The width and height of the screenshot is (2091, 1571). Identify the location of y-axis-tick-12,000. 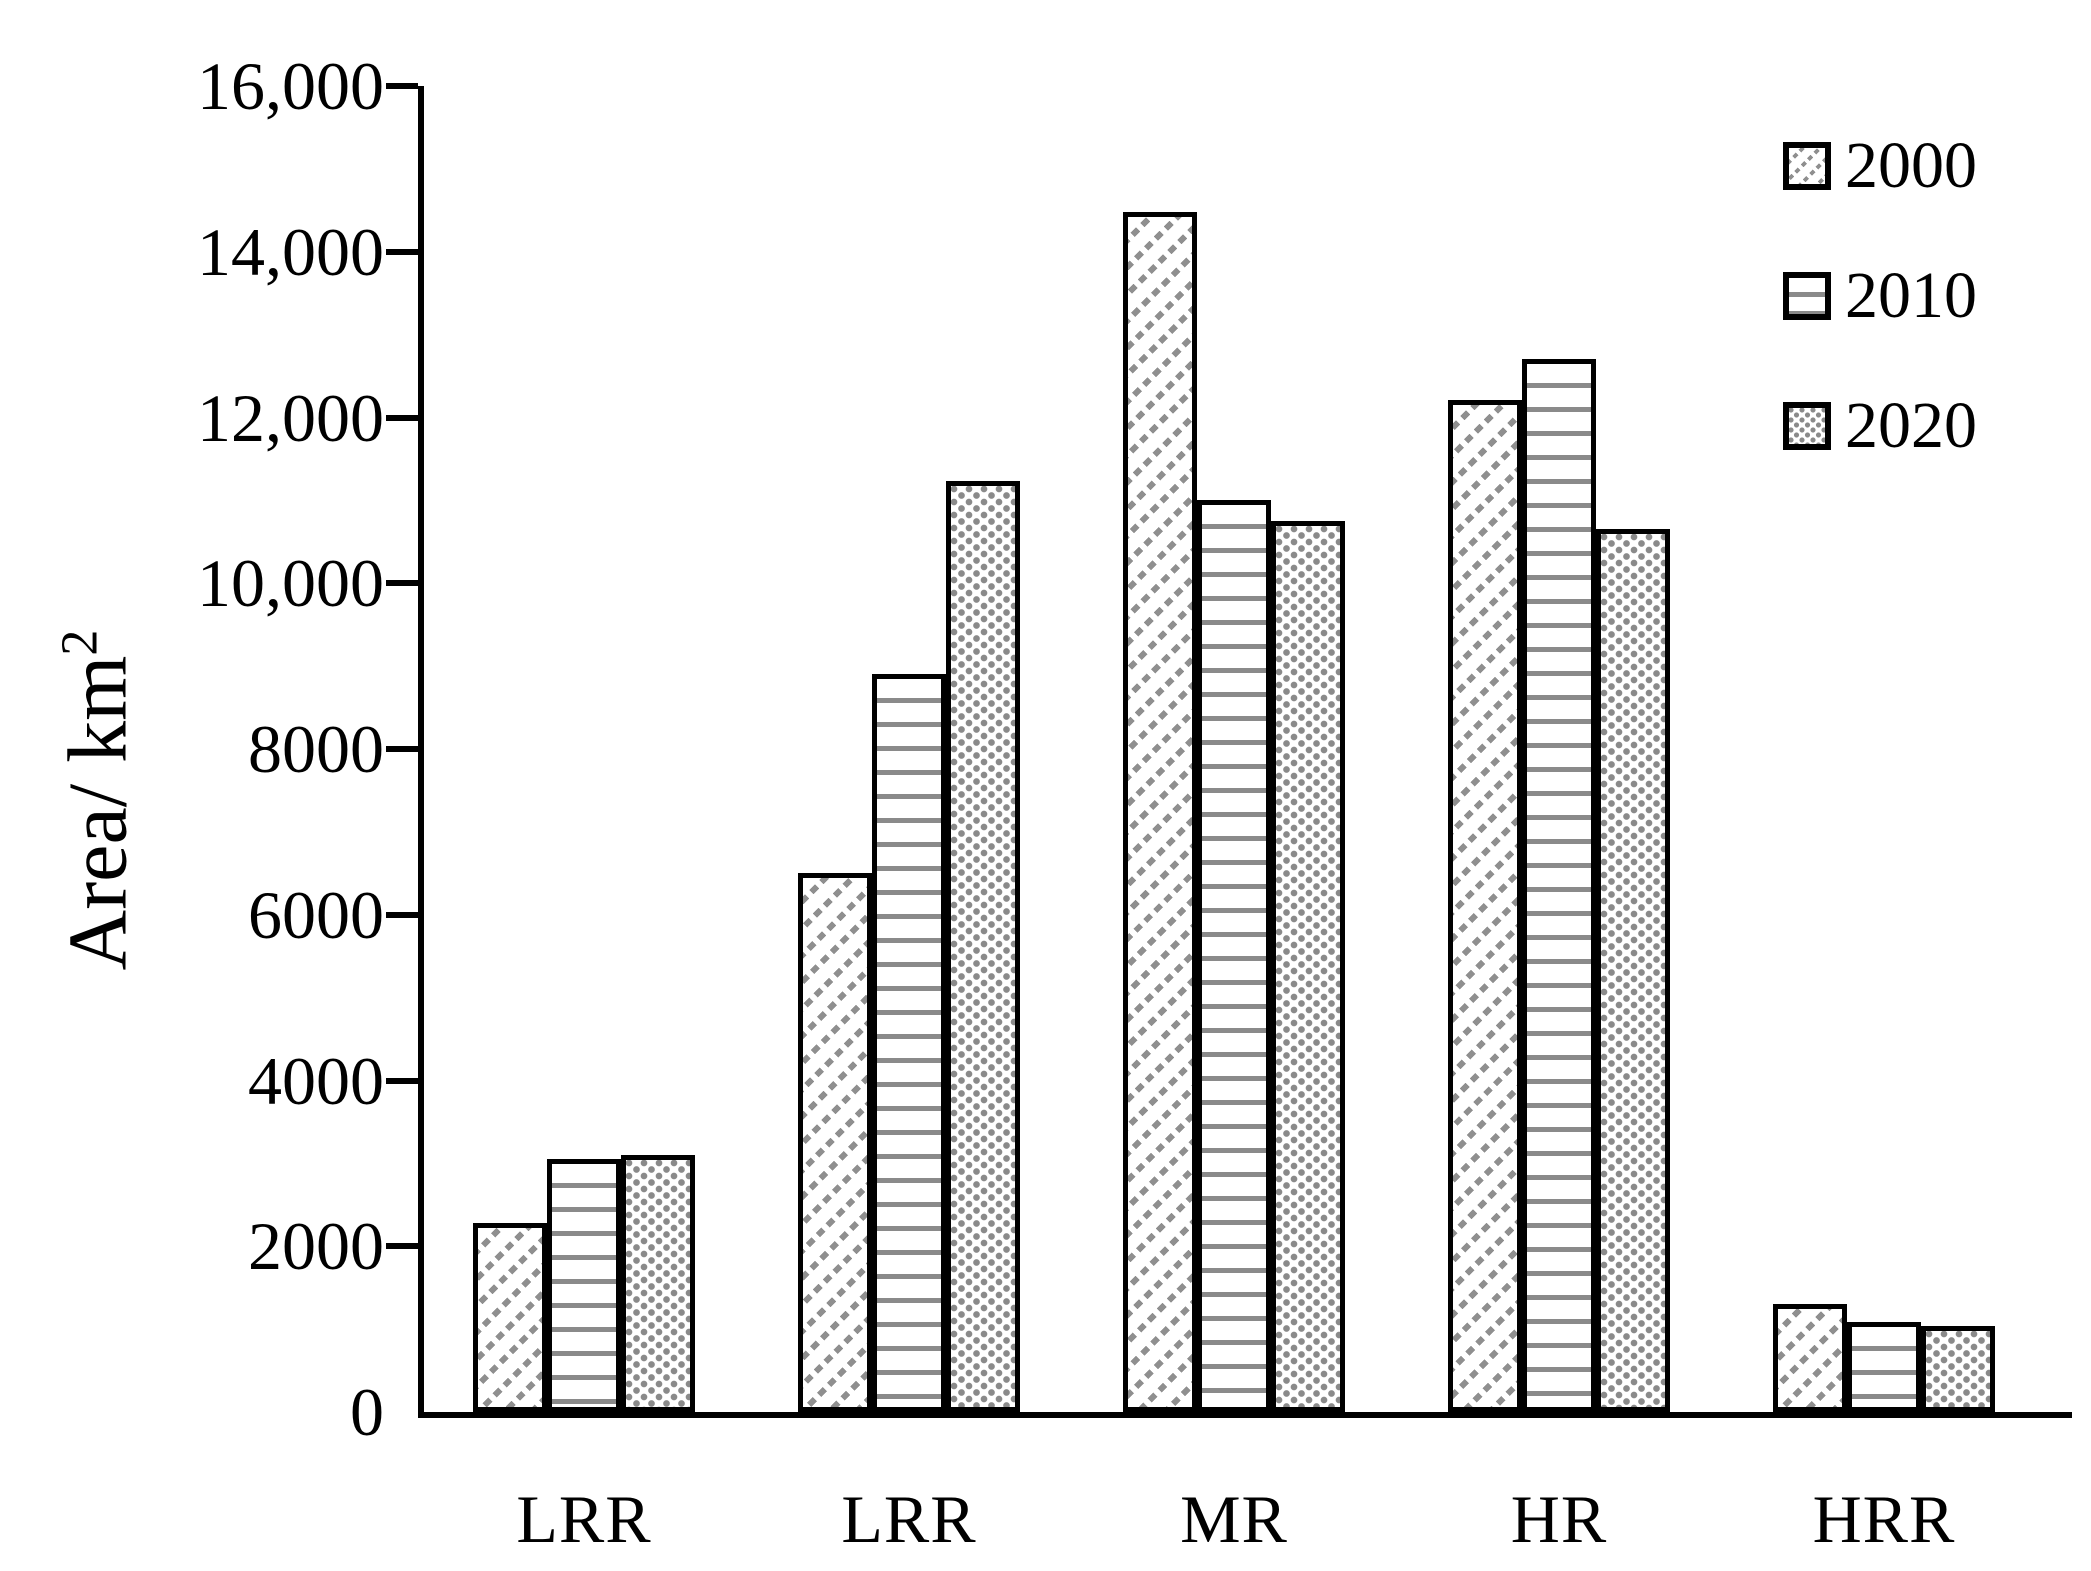
(402, 417).